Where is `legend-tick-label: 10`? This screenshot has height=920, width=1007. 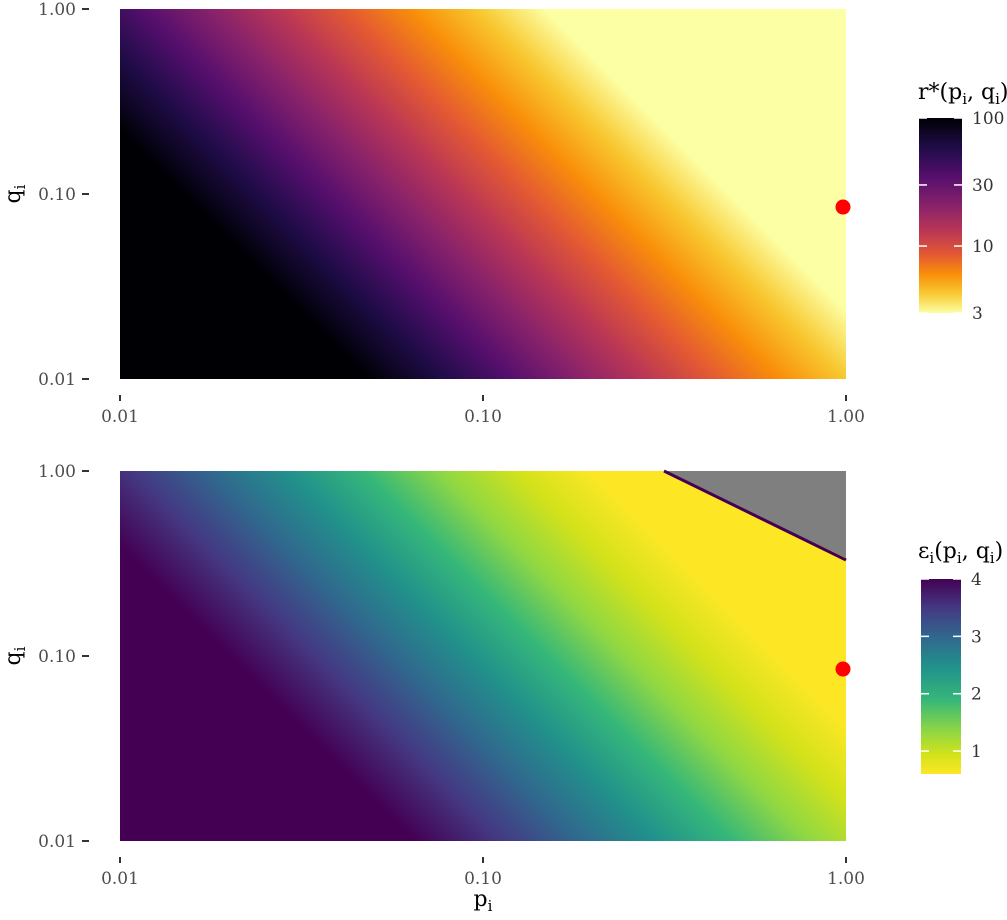
legend-tick-label: 10 is located at coordinates (983, 247).